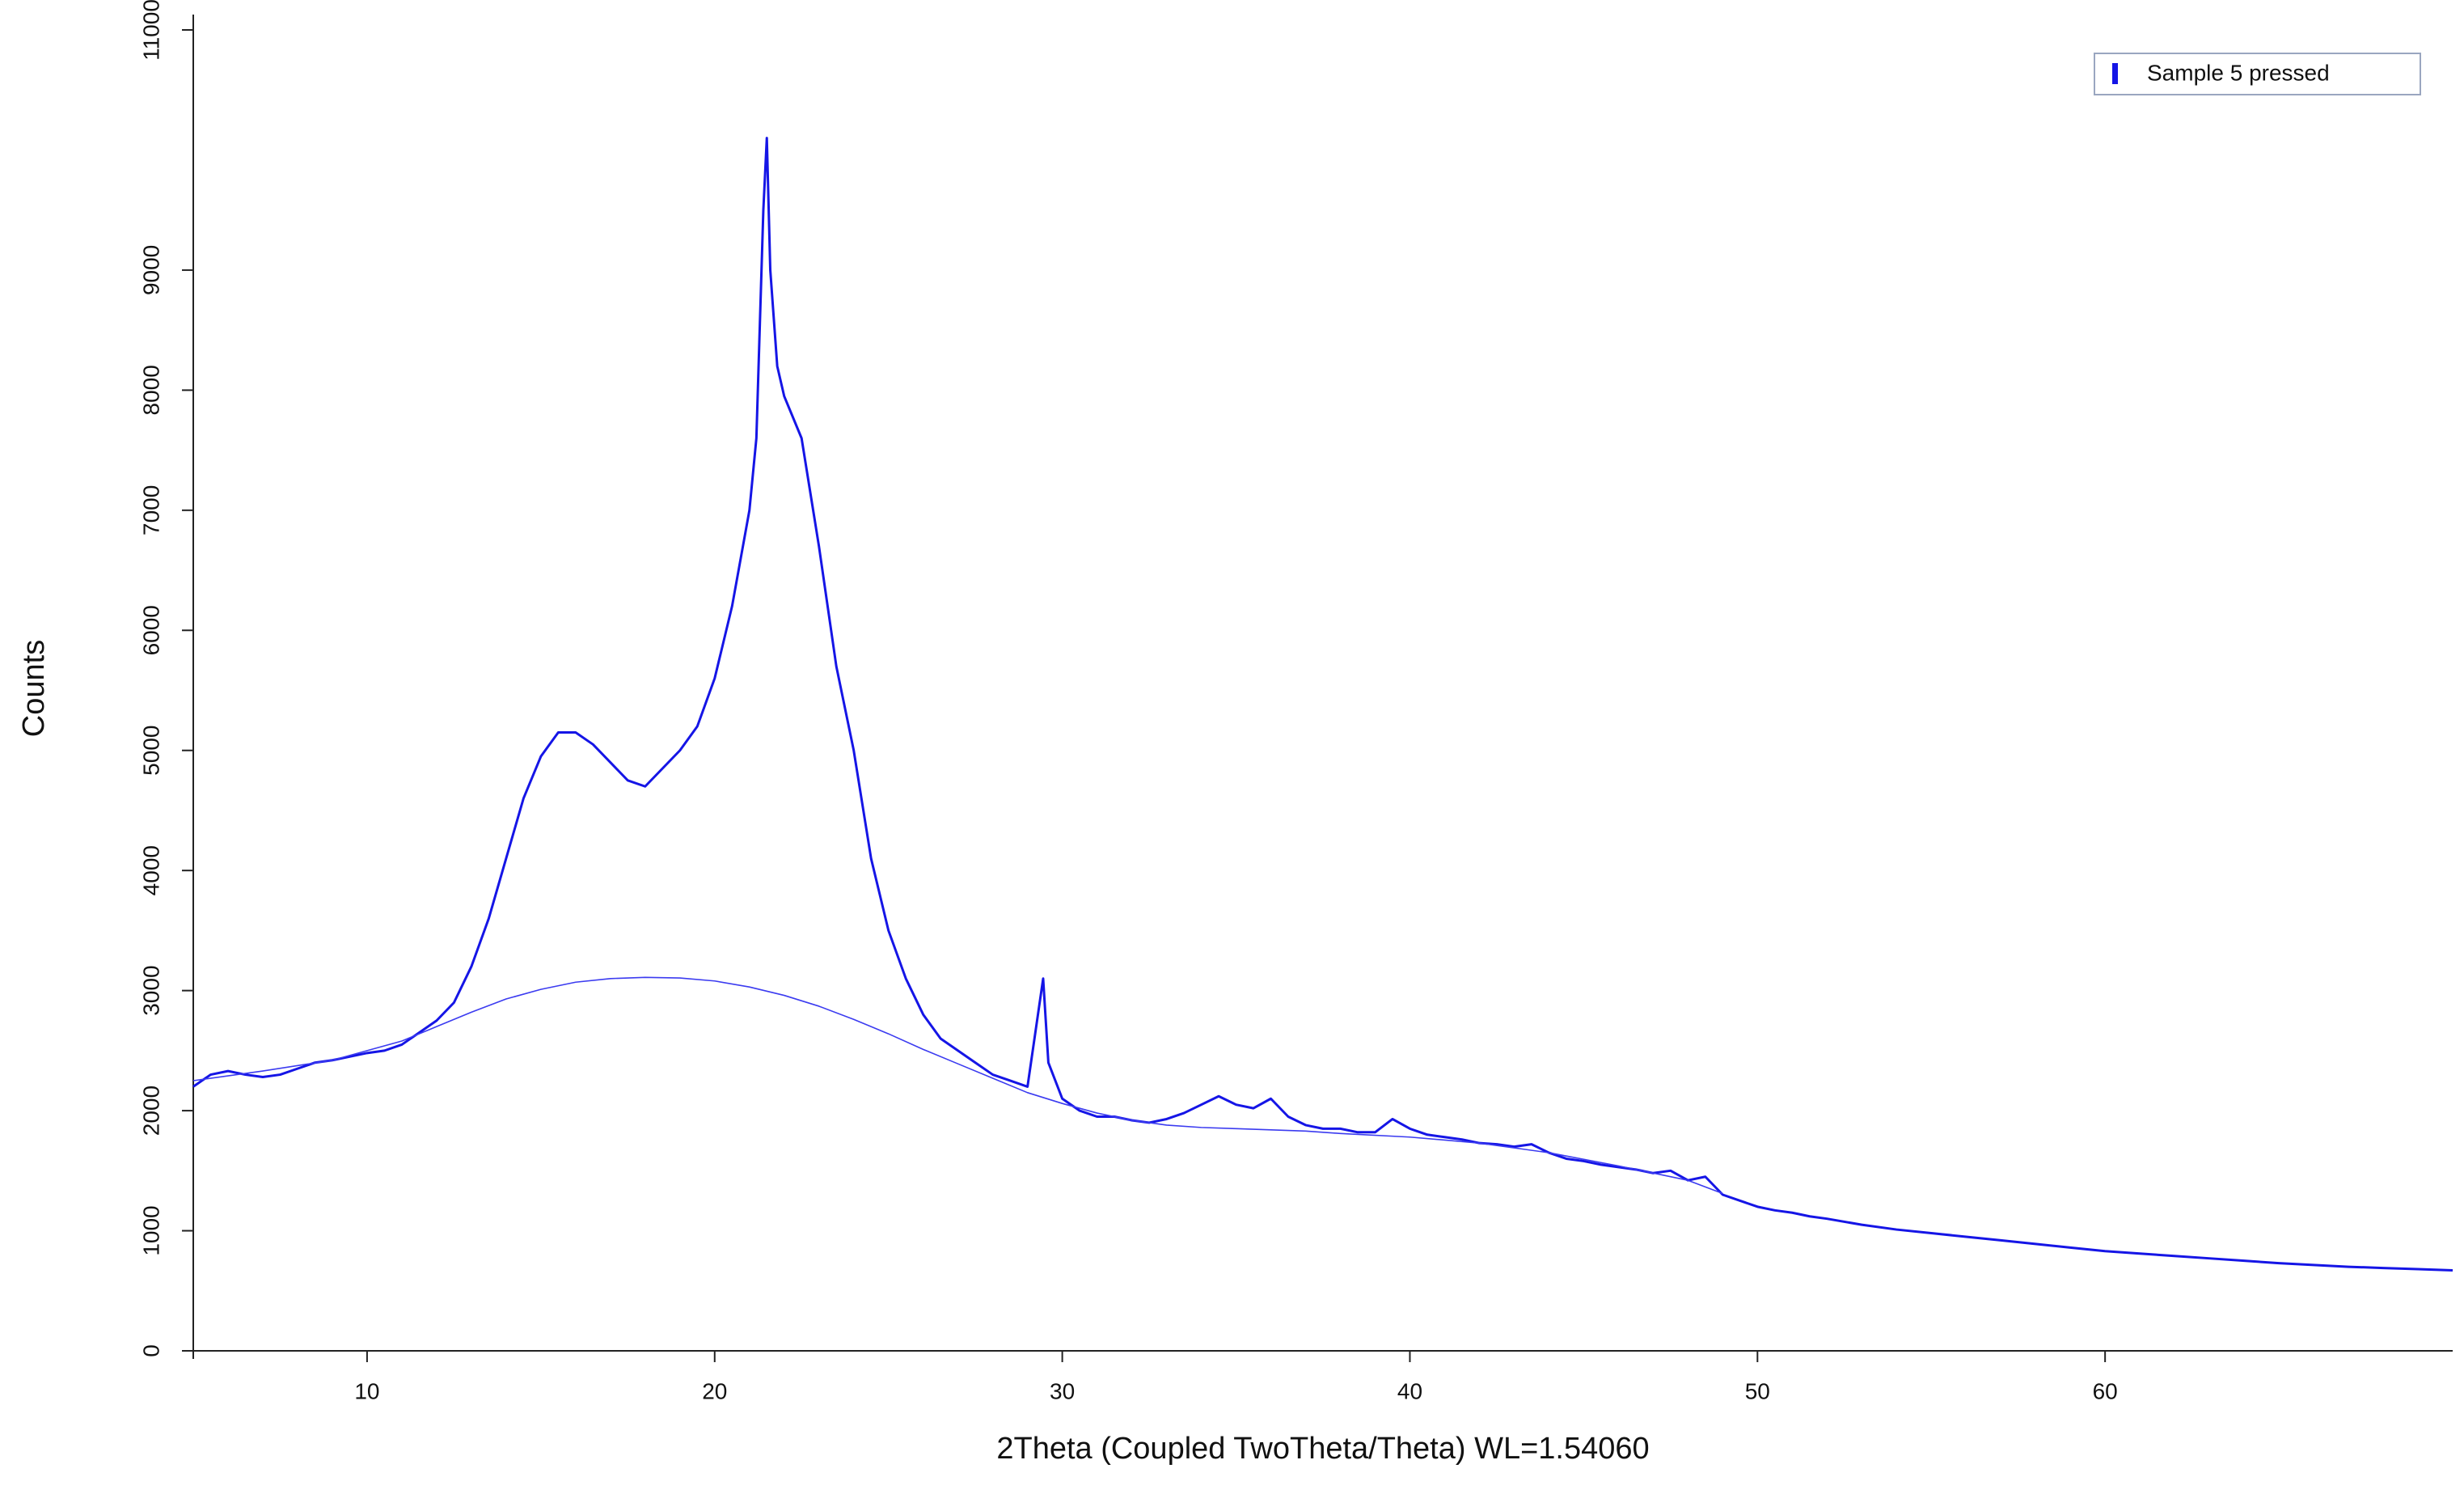 This screenshot has width=2464, height=1494. Describe the element at coordinates (150, 390) in the screenshot. I see `y-tick-label: 8000` at that location.